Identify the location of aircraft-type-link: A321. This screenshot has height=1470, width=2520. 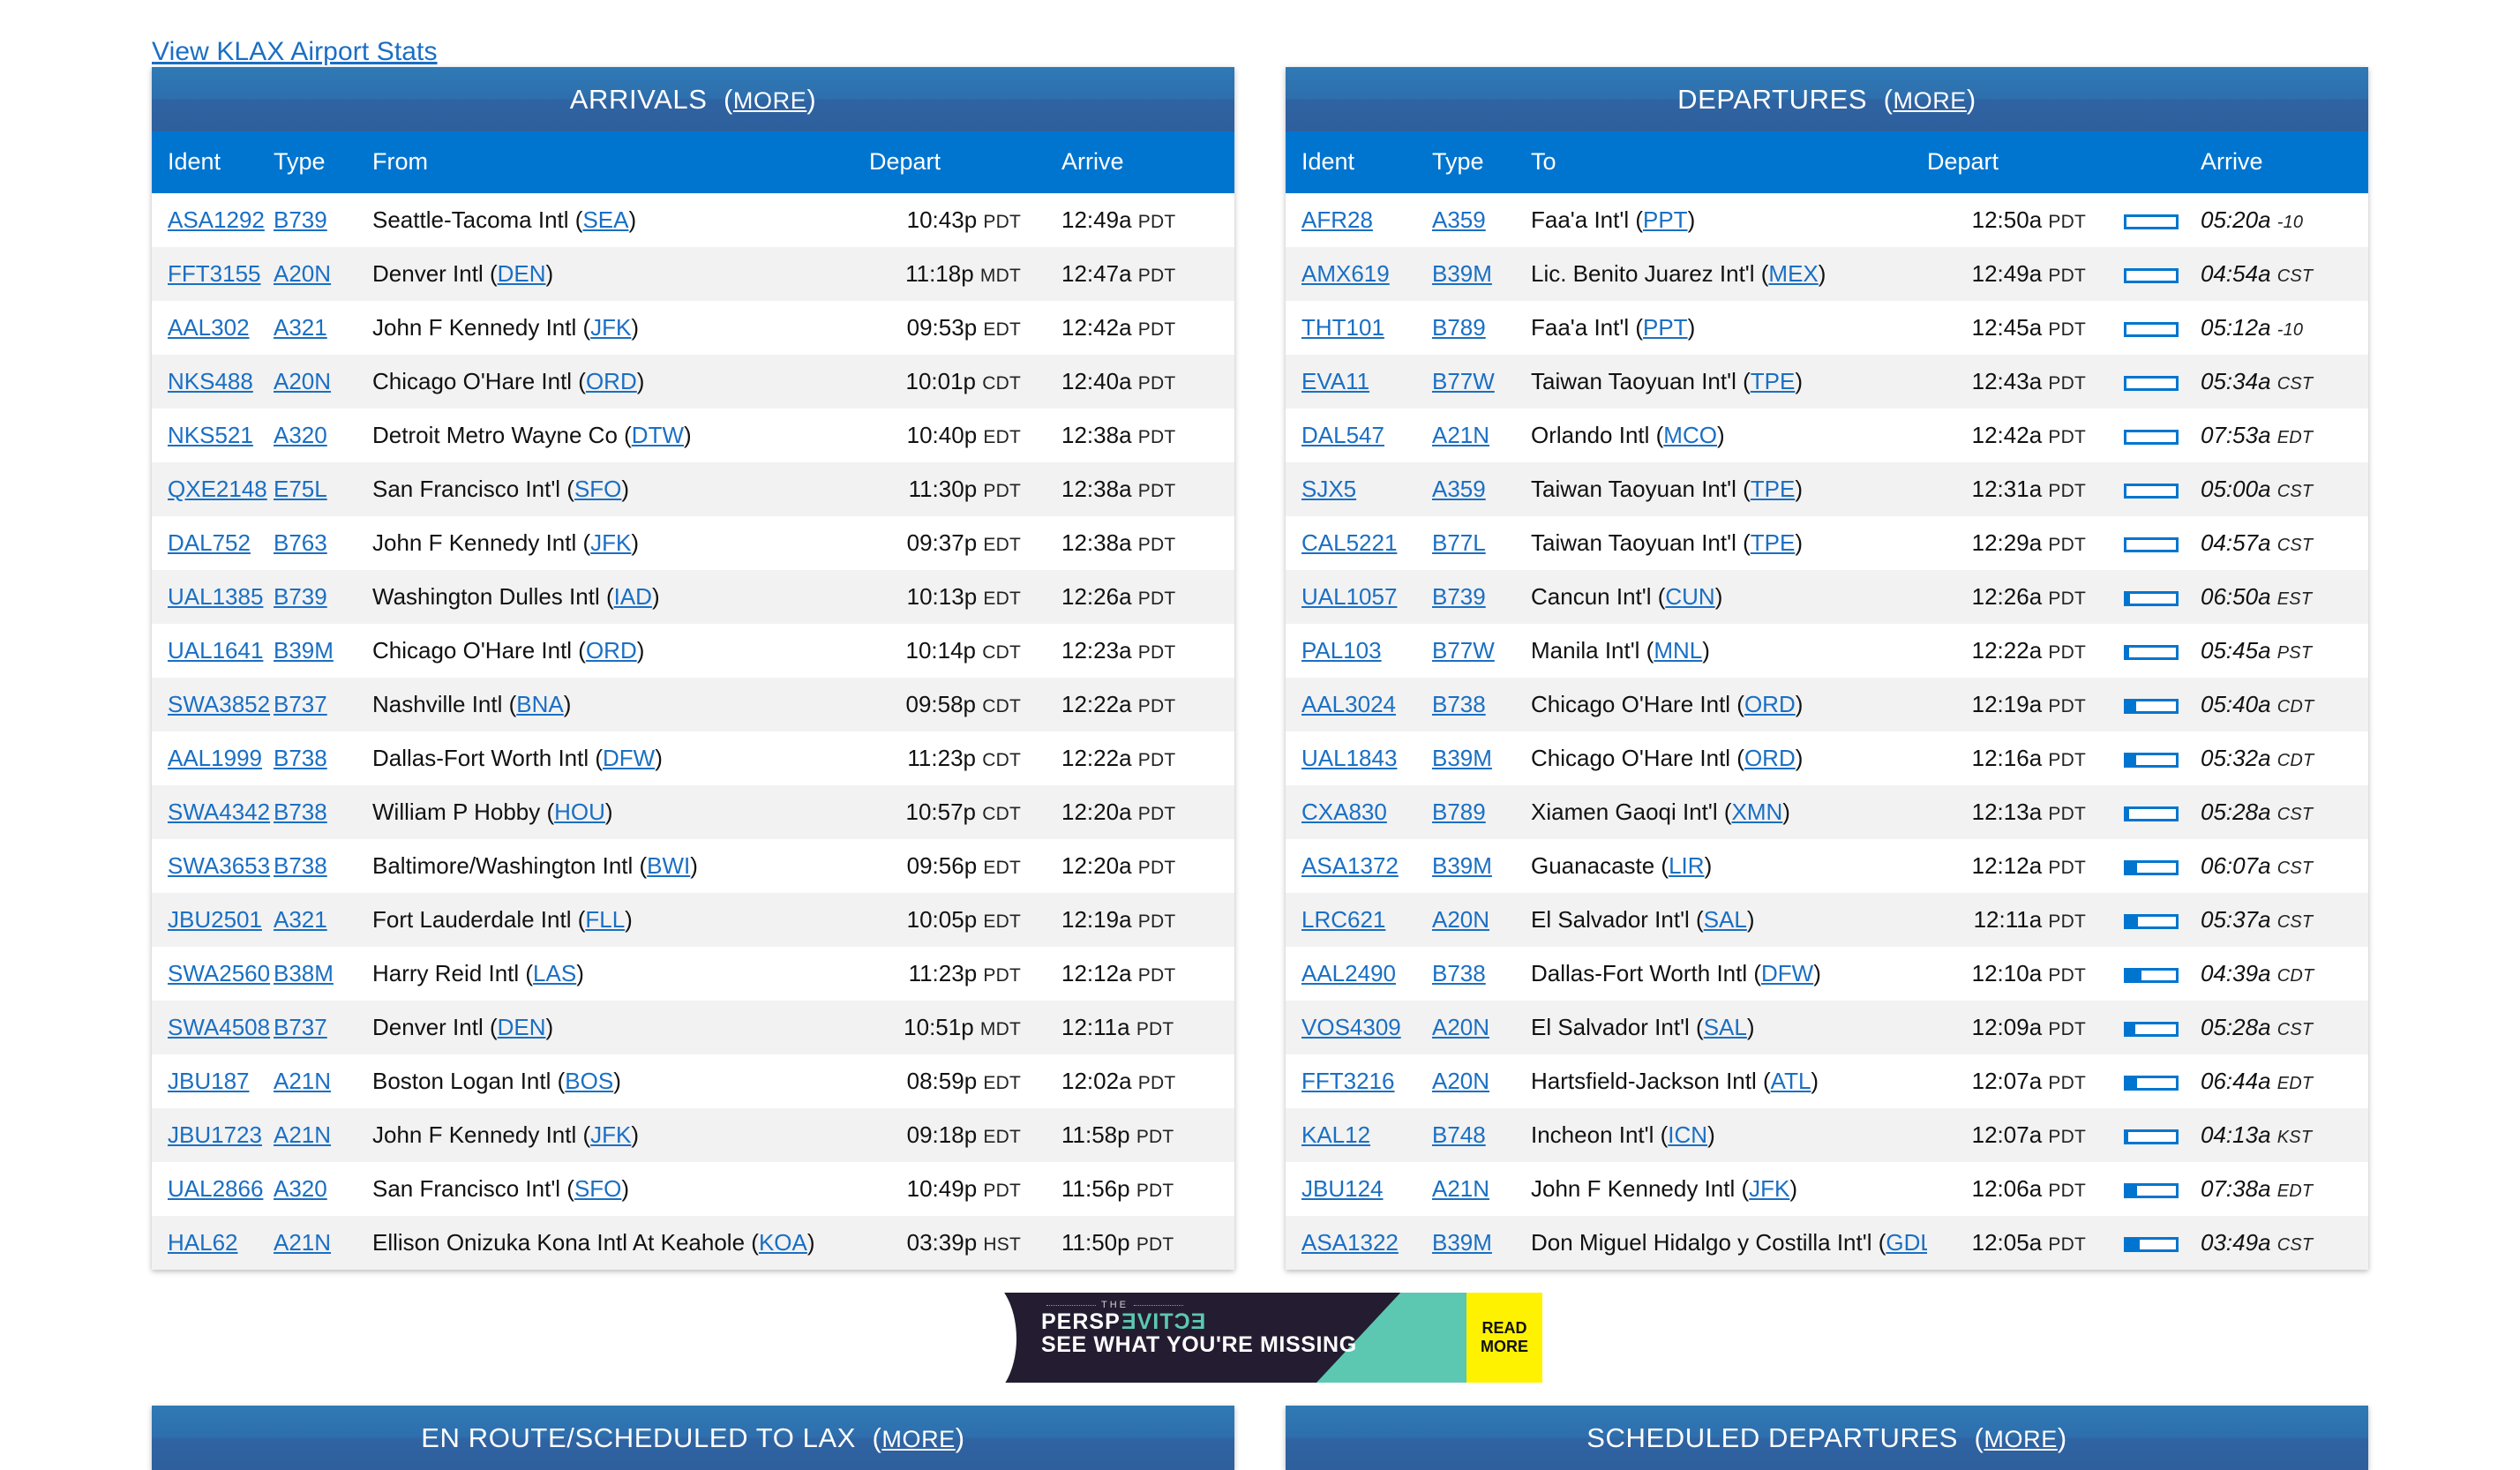
(300, 919).